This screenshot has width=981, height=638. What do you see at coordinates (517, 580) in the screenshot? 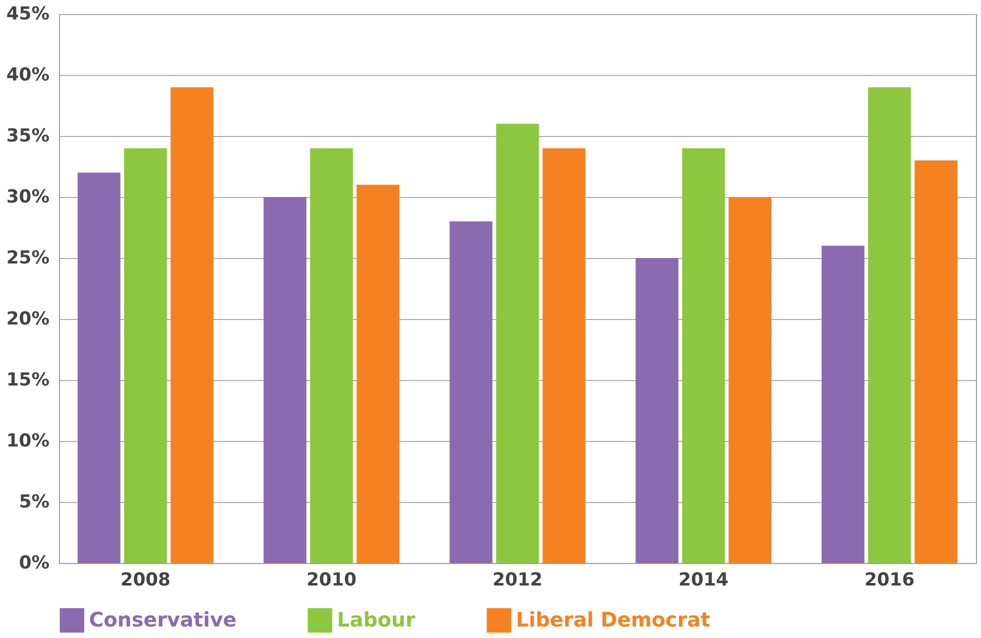
I see `x-tick-label: 2012` at bounding box center [517, 580].